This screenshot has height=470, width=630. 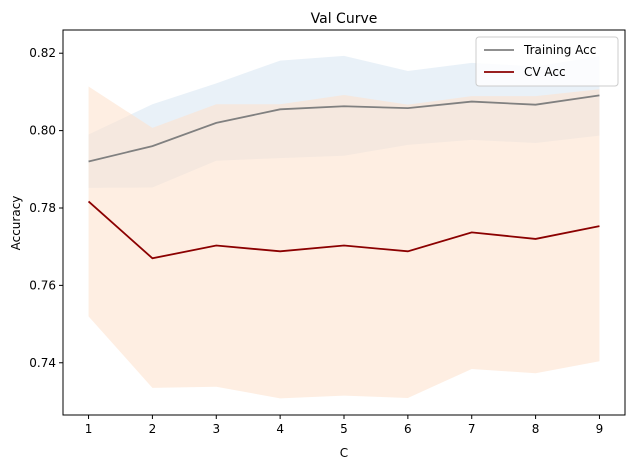 I want to click on chart-title: Val Curve, so click(x=344, y=19).